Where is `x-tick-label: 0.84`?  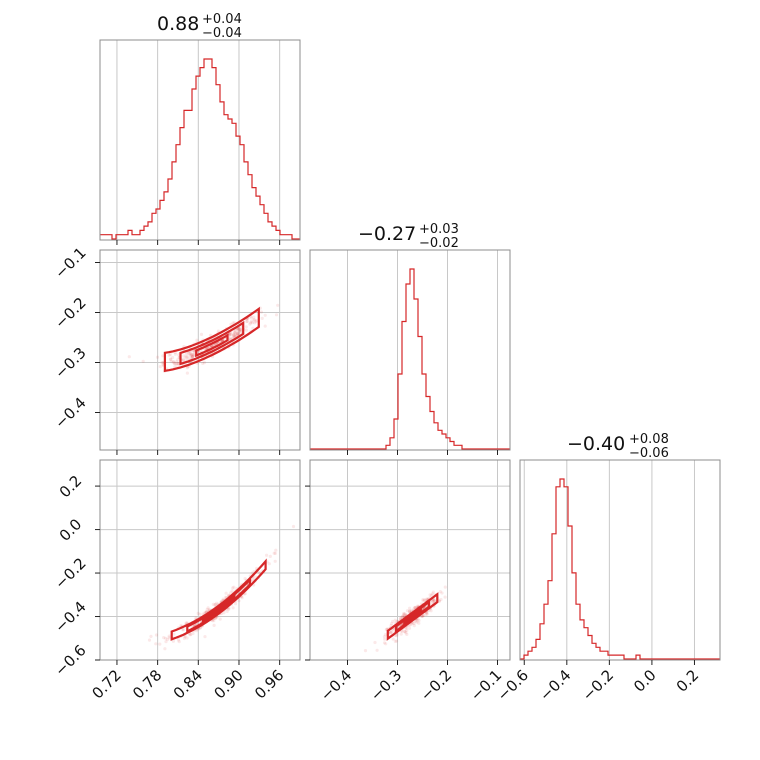 x-tick-label: 0.84 is located at coordinates (188, 684).